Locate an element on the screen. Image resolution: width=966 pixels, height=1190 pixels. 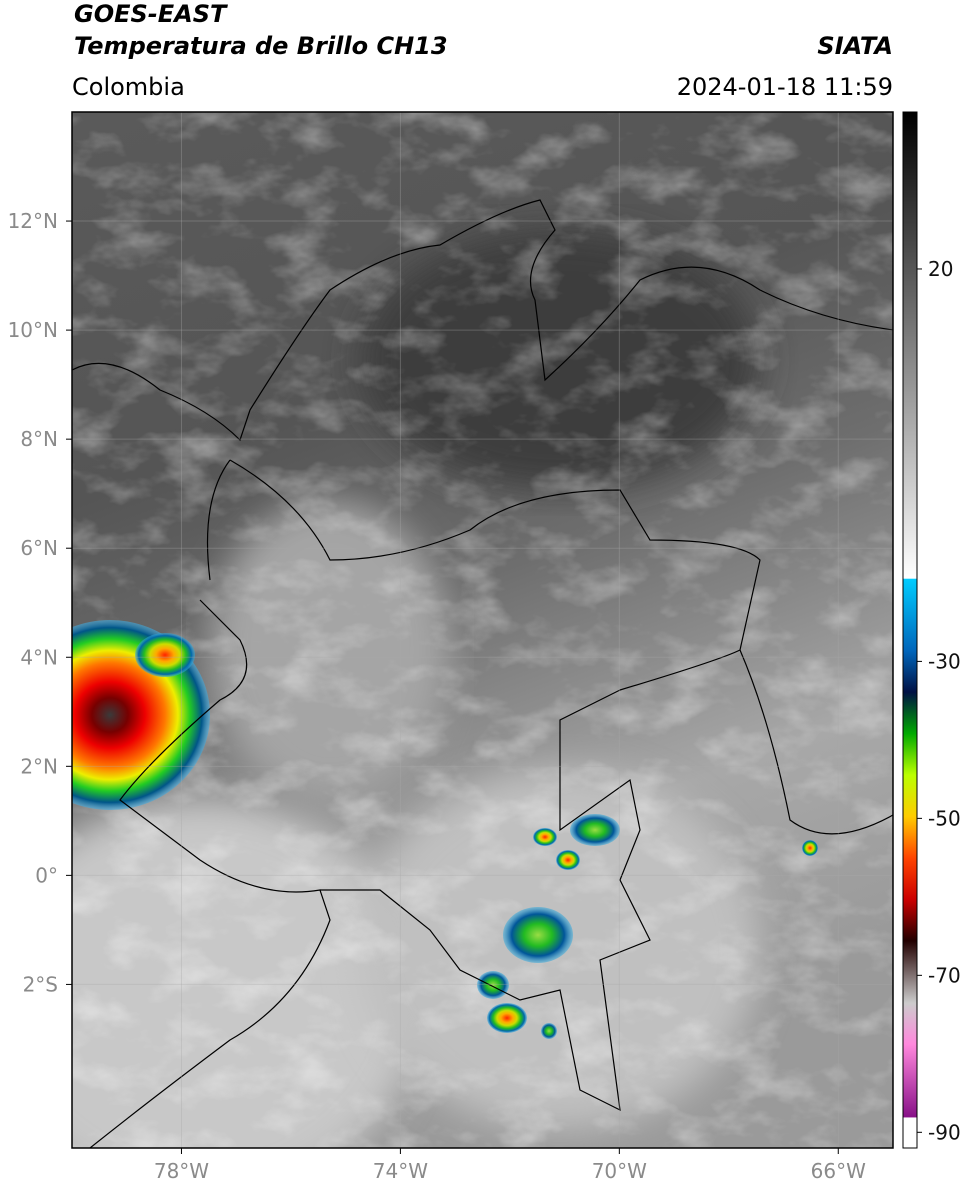
y-tick-label: 8°N is located at coordinates (39, 439).